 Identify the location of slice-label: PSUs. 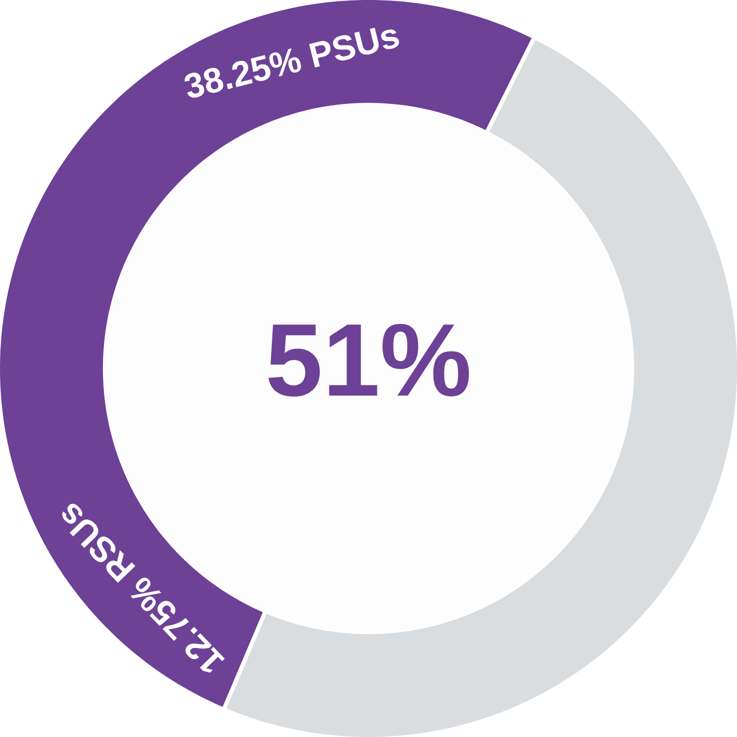
(354, 48).